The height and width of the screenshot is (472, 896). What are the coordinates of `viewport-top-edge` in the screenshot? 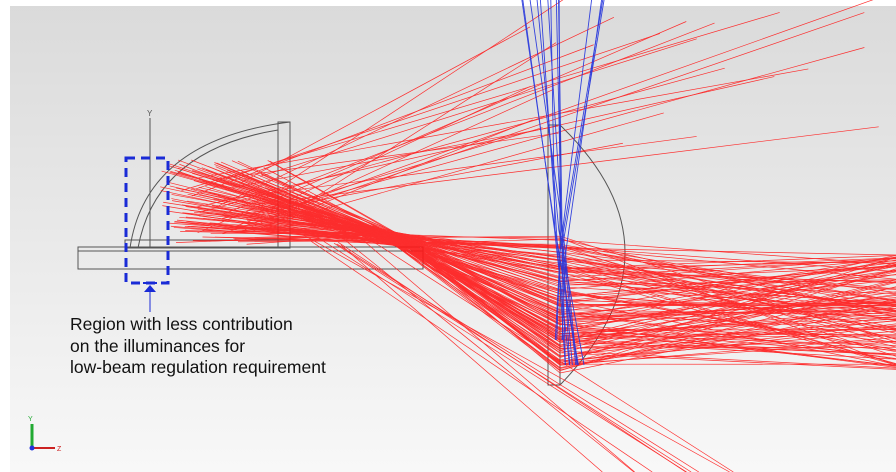 It's located at (448, 3).